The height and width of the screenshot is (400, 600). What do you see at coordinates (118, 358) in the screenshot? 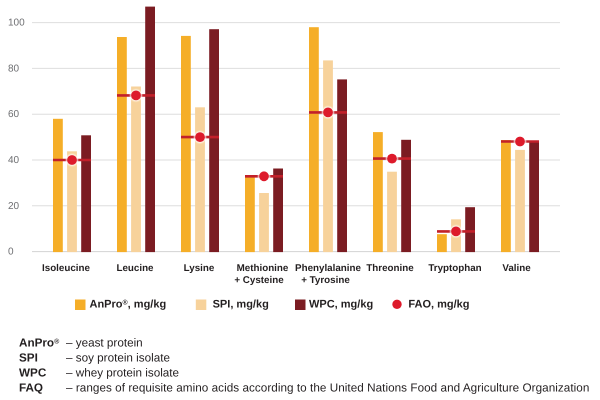
I see `svg-text: – soy protein isolate` at bounding box center [118, 358].